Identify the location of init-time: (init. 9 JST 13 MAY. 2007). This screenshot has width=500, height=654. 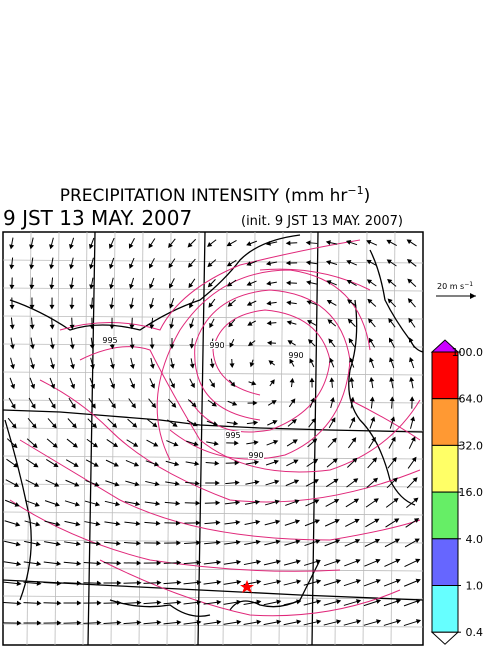
(322, 221).